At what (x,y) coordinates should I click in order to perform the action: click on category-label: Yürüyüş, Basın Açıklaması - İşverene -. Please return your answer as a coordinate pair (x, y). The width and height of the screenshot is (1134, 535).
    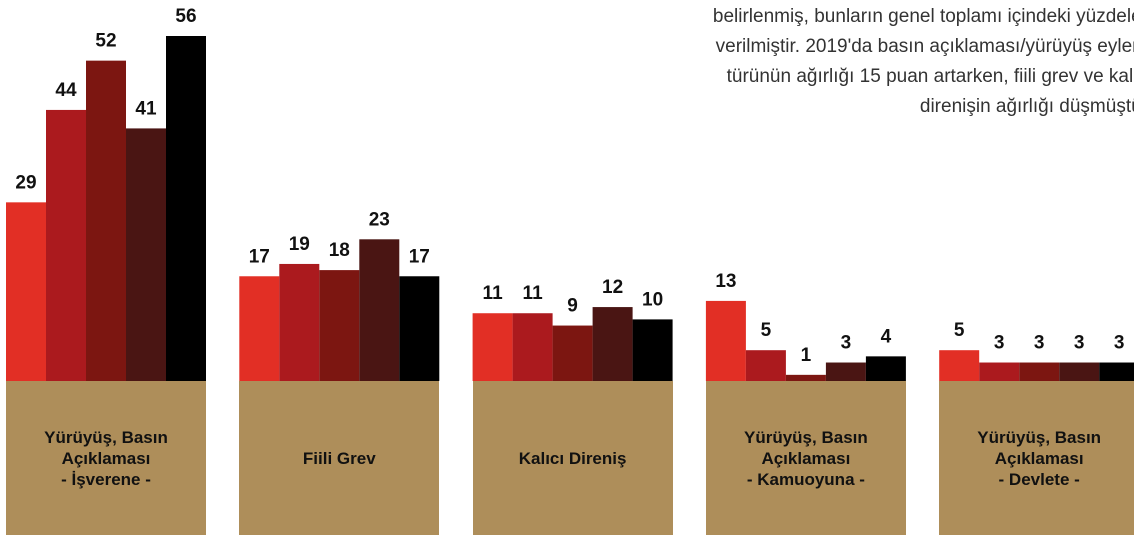
    Looking at the image, I should click on (106, 458).